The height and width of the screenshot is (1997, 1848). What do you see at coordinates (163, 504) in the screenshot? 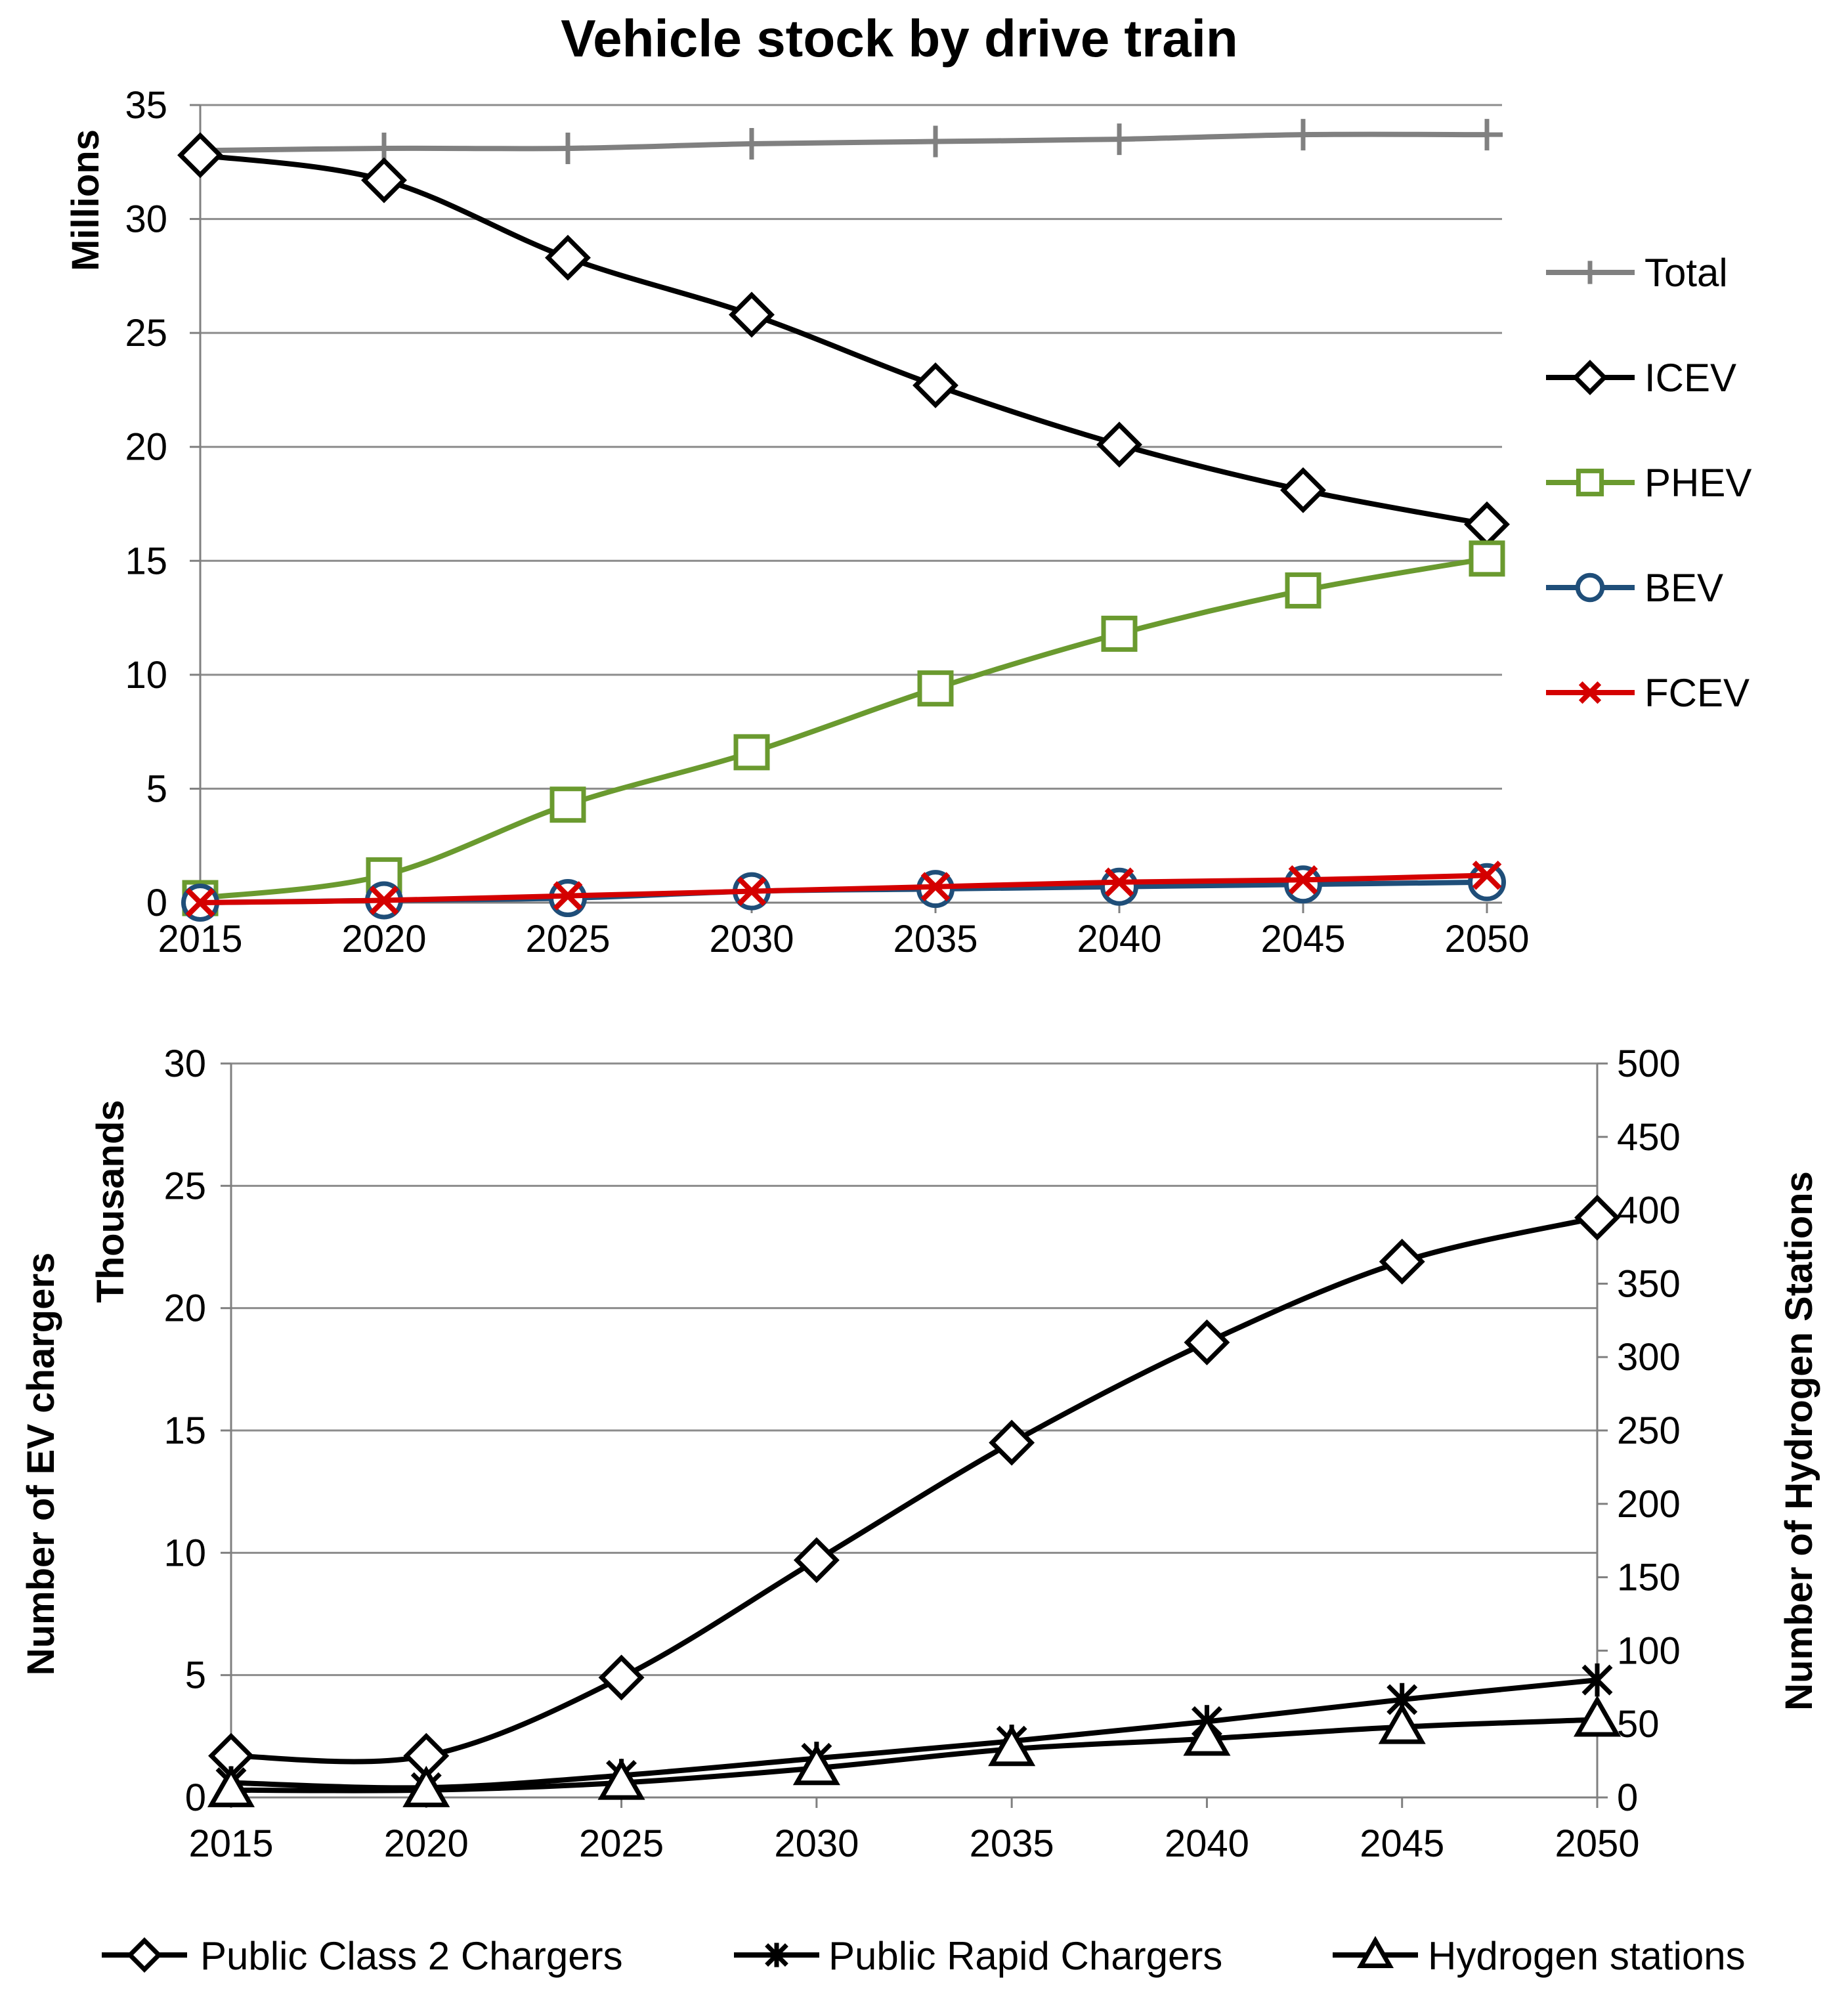
I see `top-y-ticks: 0 5 10 15 20 25 30 35` at bounding box center [163, 504].